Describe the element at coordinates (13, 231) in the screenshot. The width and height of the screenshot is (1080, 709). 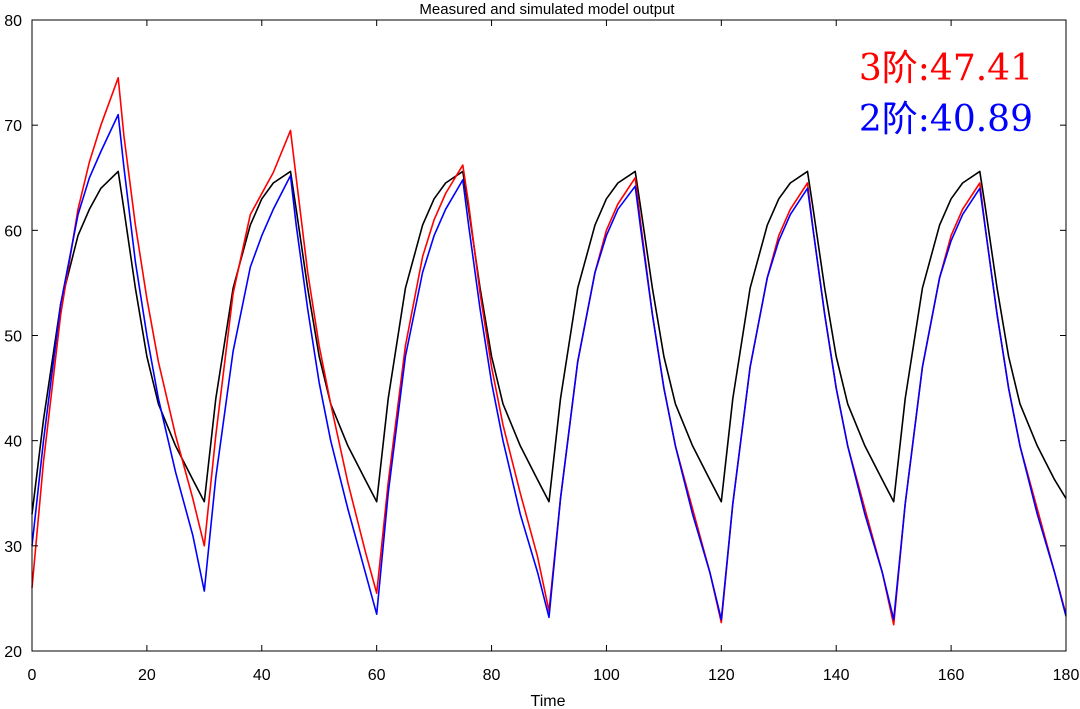
I see `y-tick-label: 60` at that location.